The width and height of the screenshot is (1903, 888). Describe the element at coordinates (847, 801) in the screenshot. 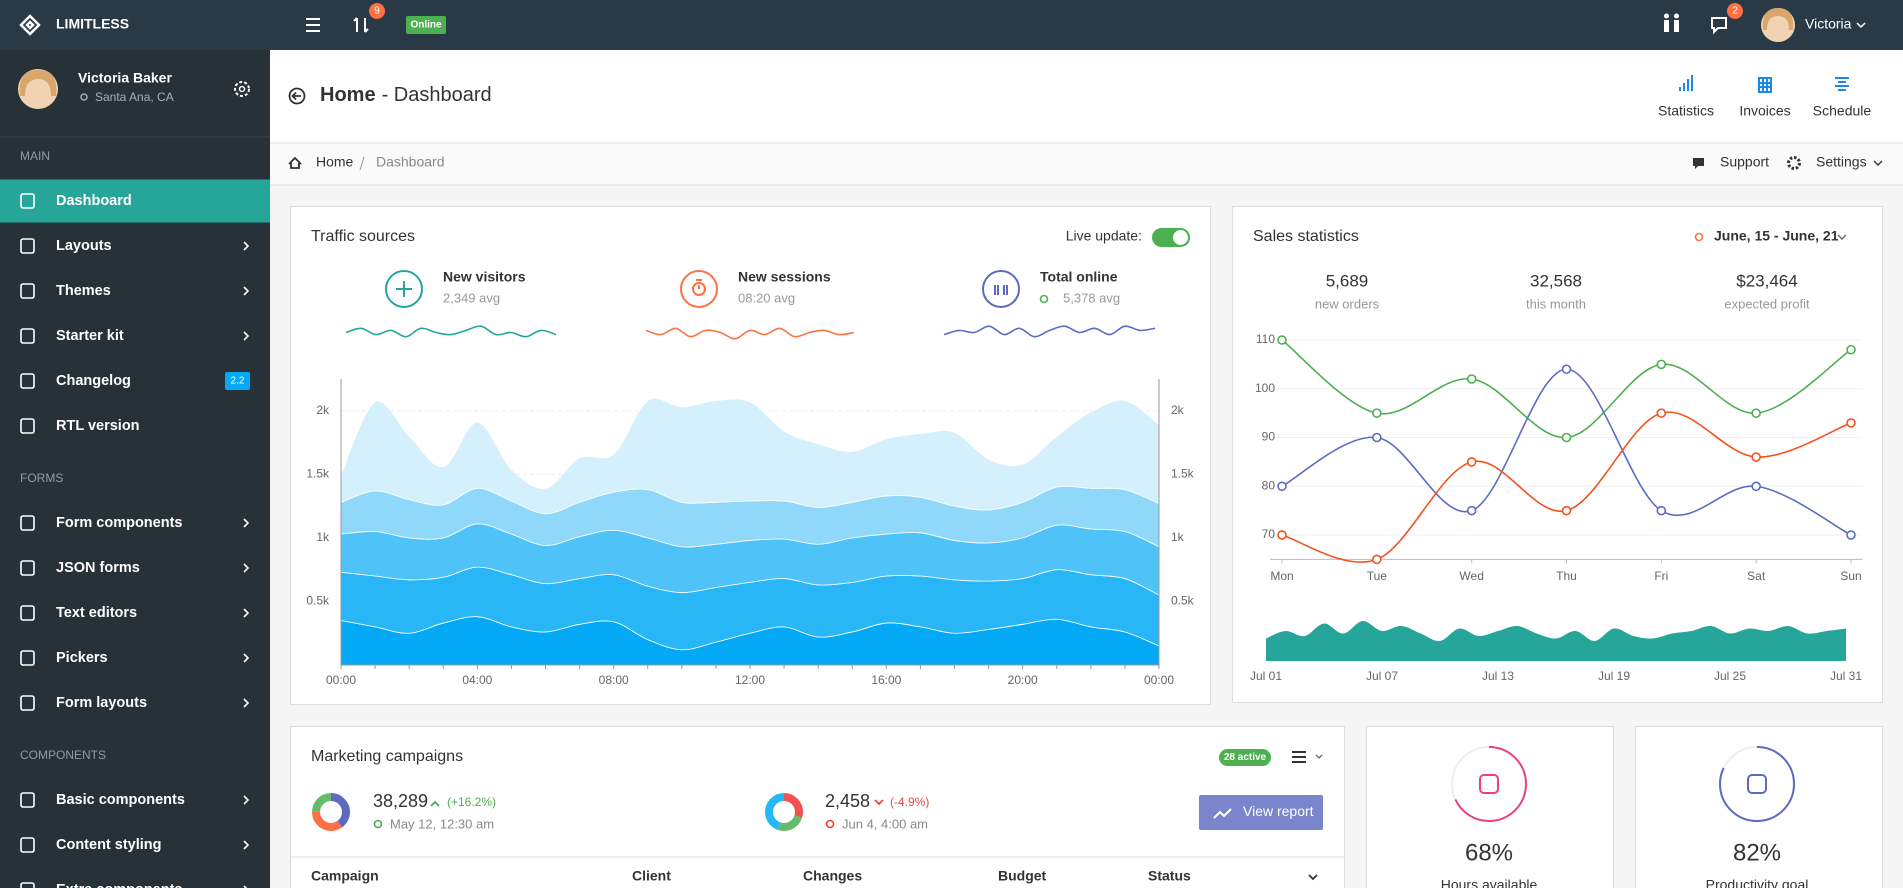

I see `campaign-value: 2,458` at that location.